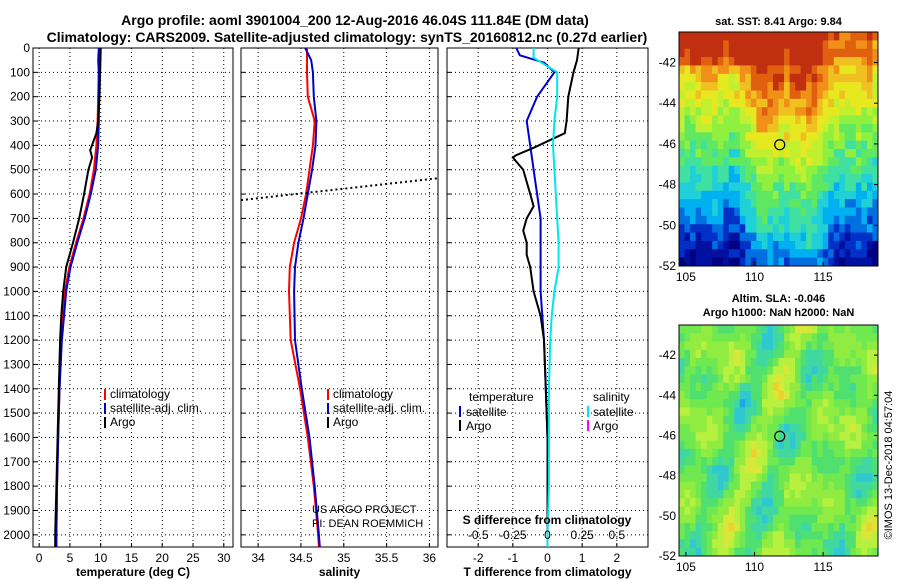  Describe the element at coordinates (16, 340) in the screenshot. I see `depth-tick-label: 1200` at that location.